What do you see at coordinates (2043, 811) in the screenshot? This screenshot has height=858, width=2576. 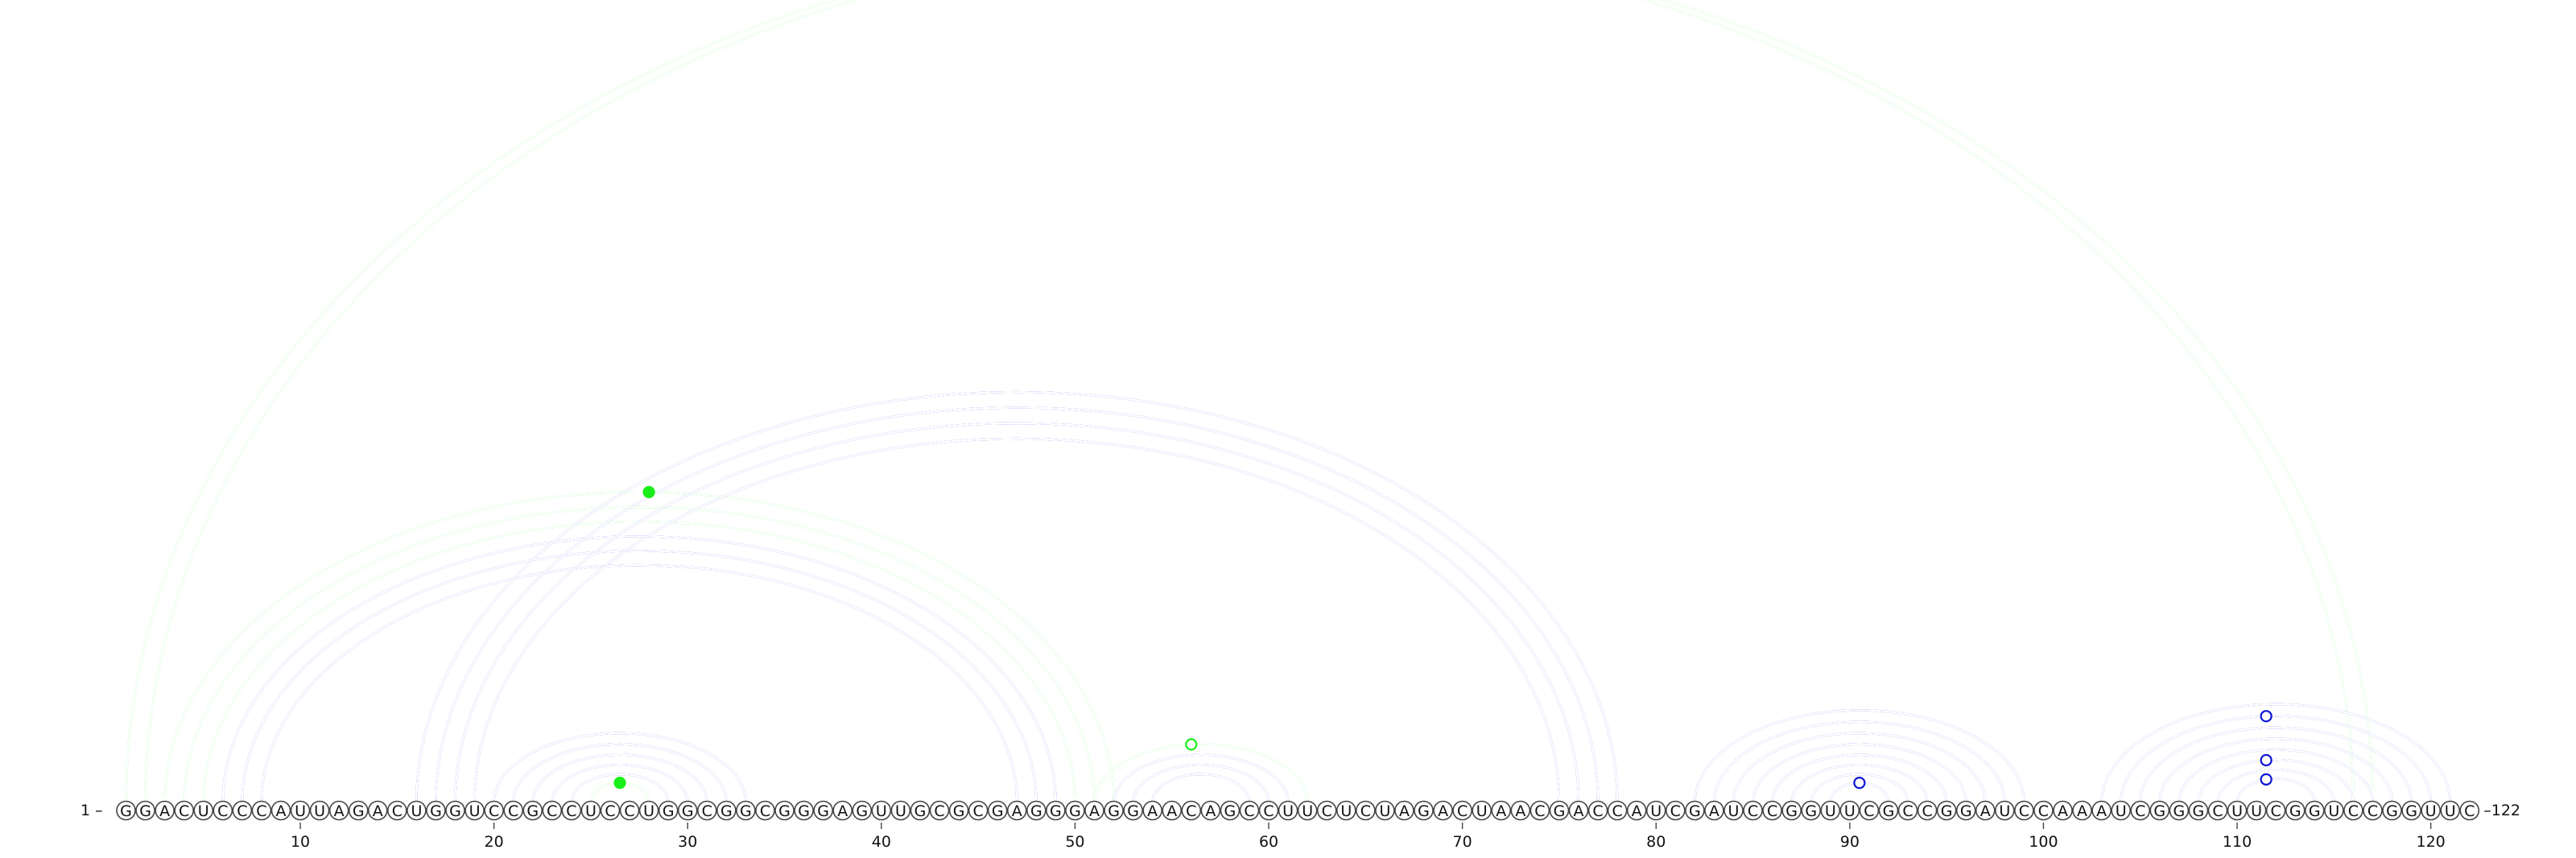 I see `nucleotide-100-letter: C` at bounding box center [2043, 811].